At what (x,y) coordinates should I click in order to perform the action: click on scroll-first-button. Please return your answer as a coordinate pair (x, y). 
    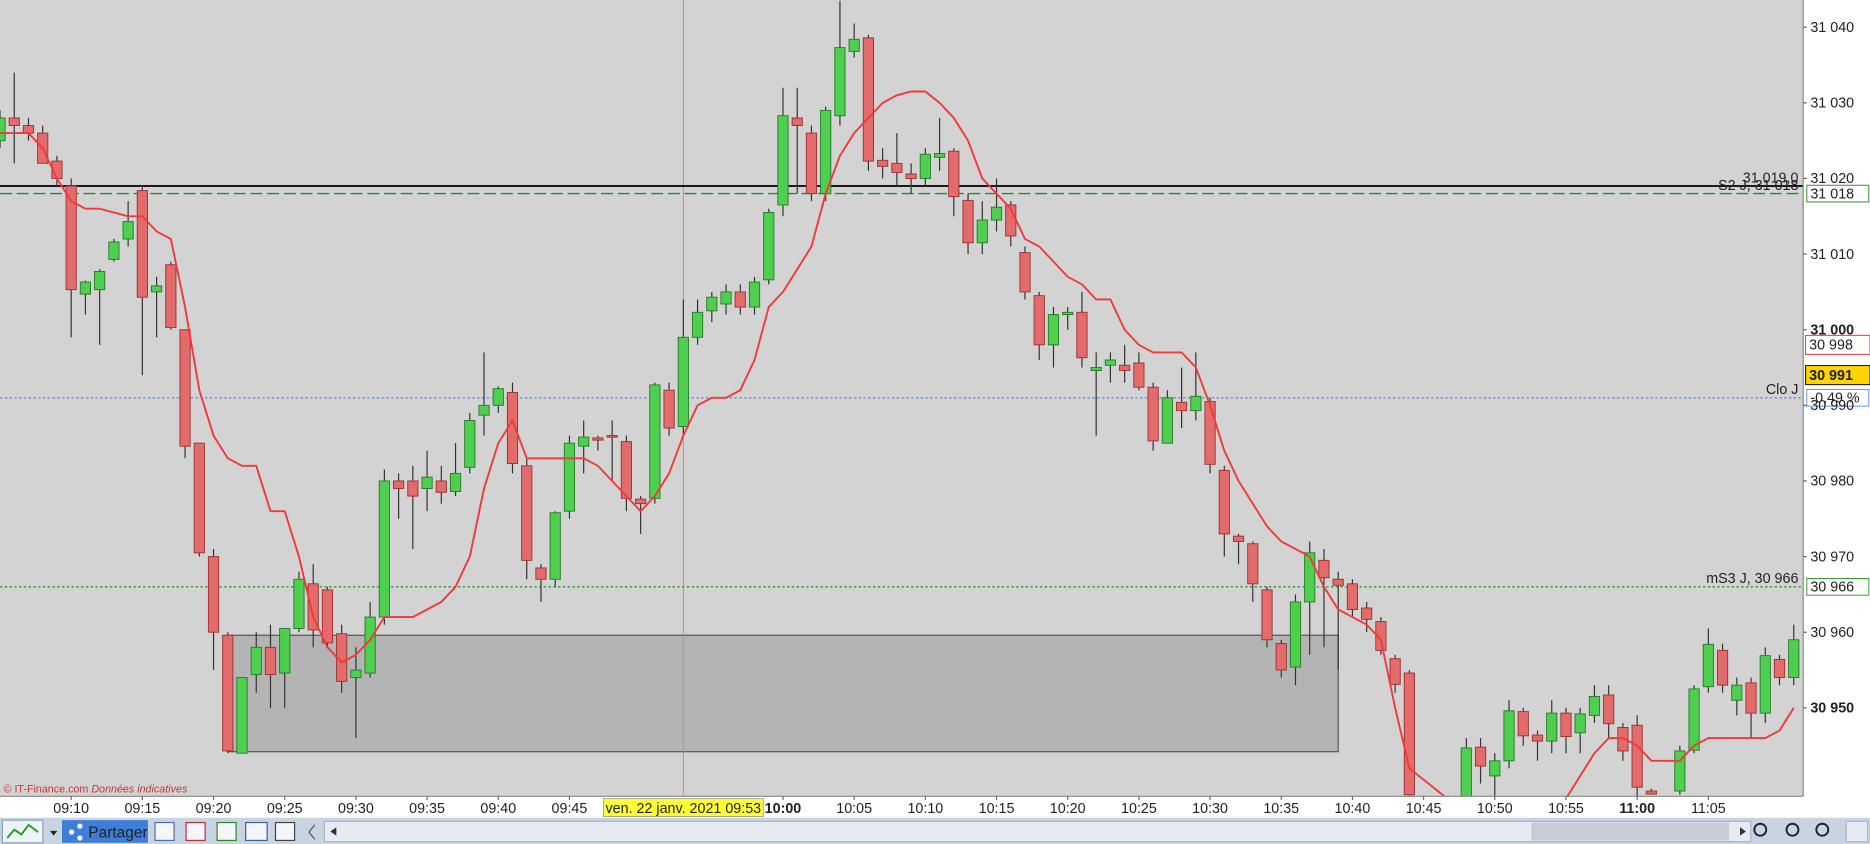
    Looking at the image, I should click on (312, 832).